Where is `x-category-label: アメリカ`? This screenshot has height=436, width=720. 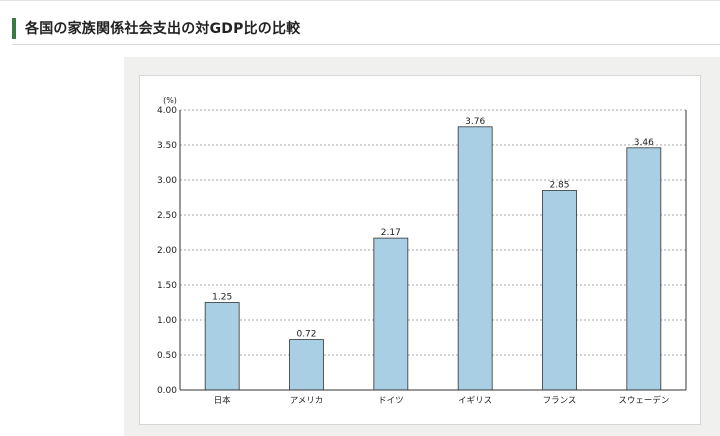 x-category-label: アメリカ is located at coordinates (307, 401).